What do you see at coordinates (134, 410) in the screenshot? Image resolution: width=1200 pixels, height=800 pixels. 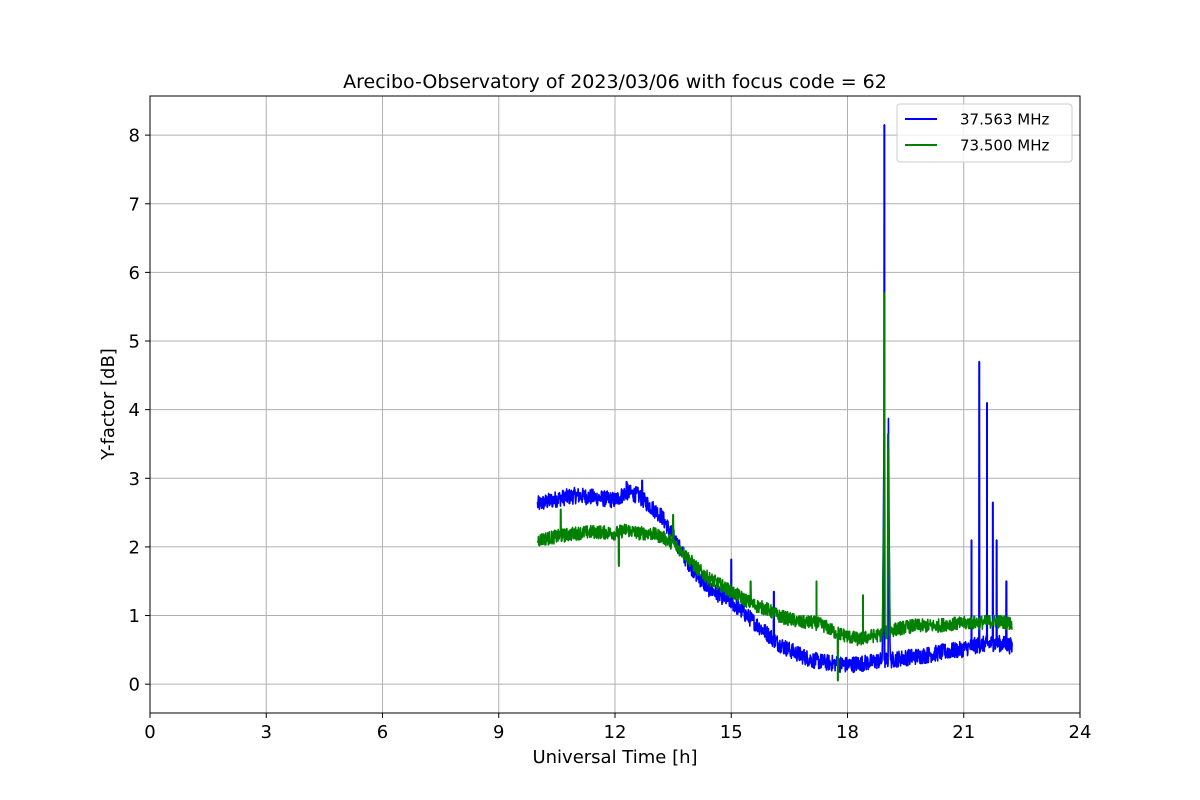 I see `y-tick-label: 4` at bounding box center [134, 410].